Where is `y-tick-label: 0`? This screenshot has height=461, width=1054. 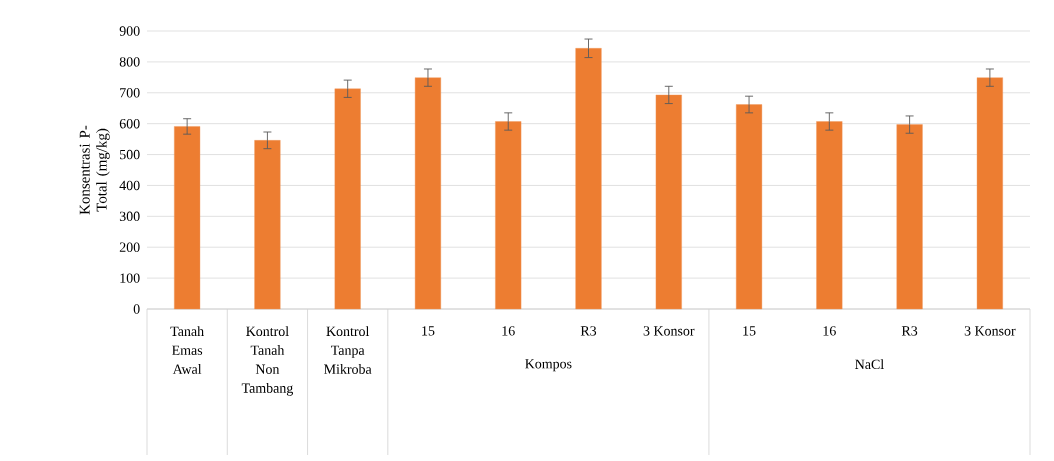 y-tick-label: 0 is located at coordinates (136, 309).